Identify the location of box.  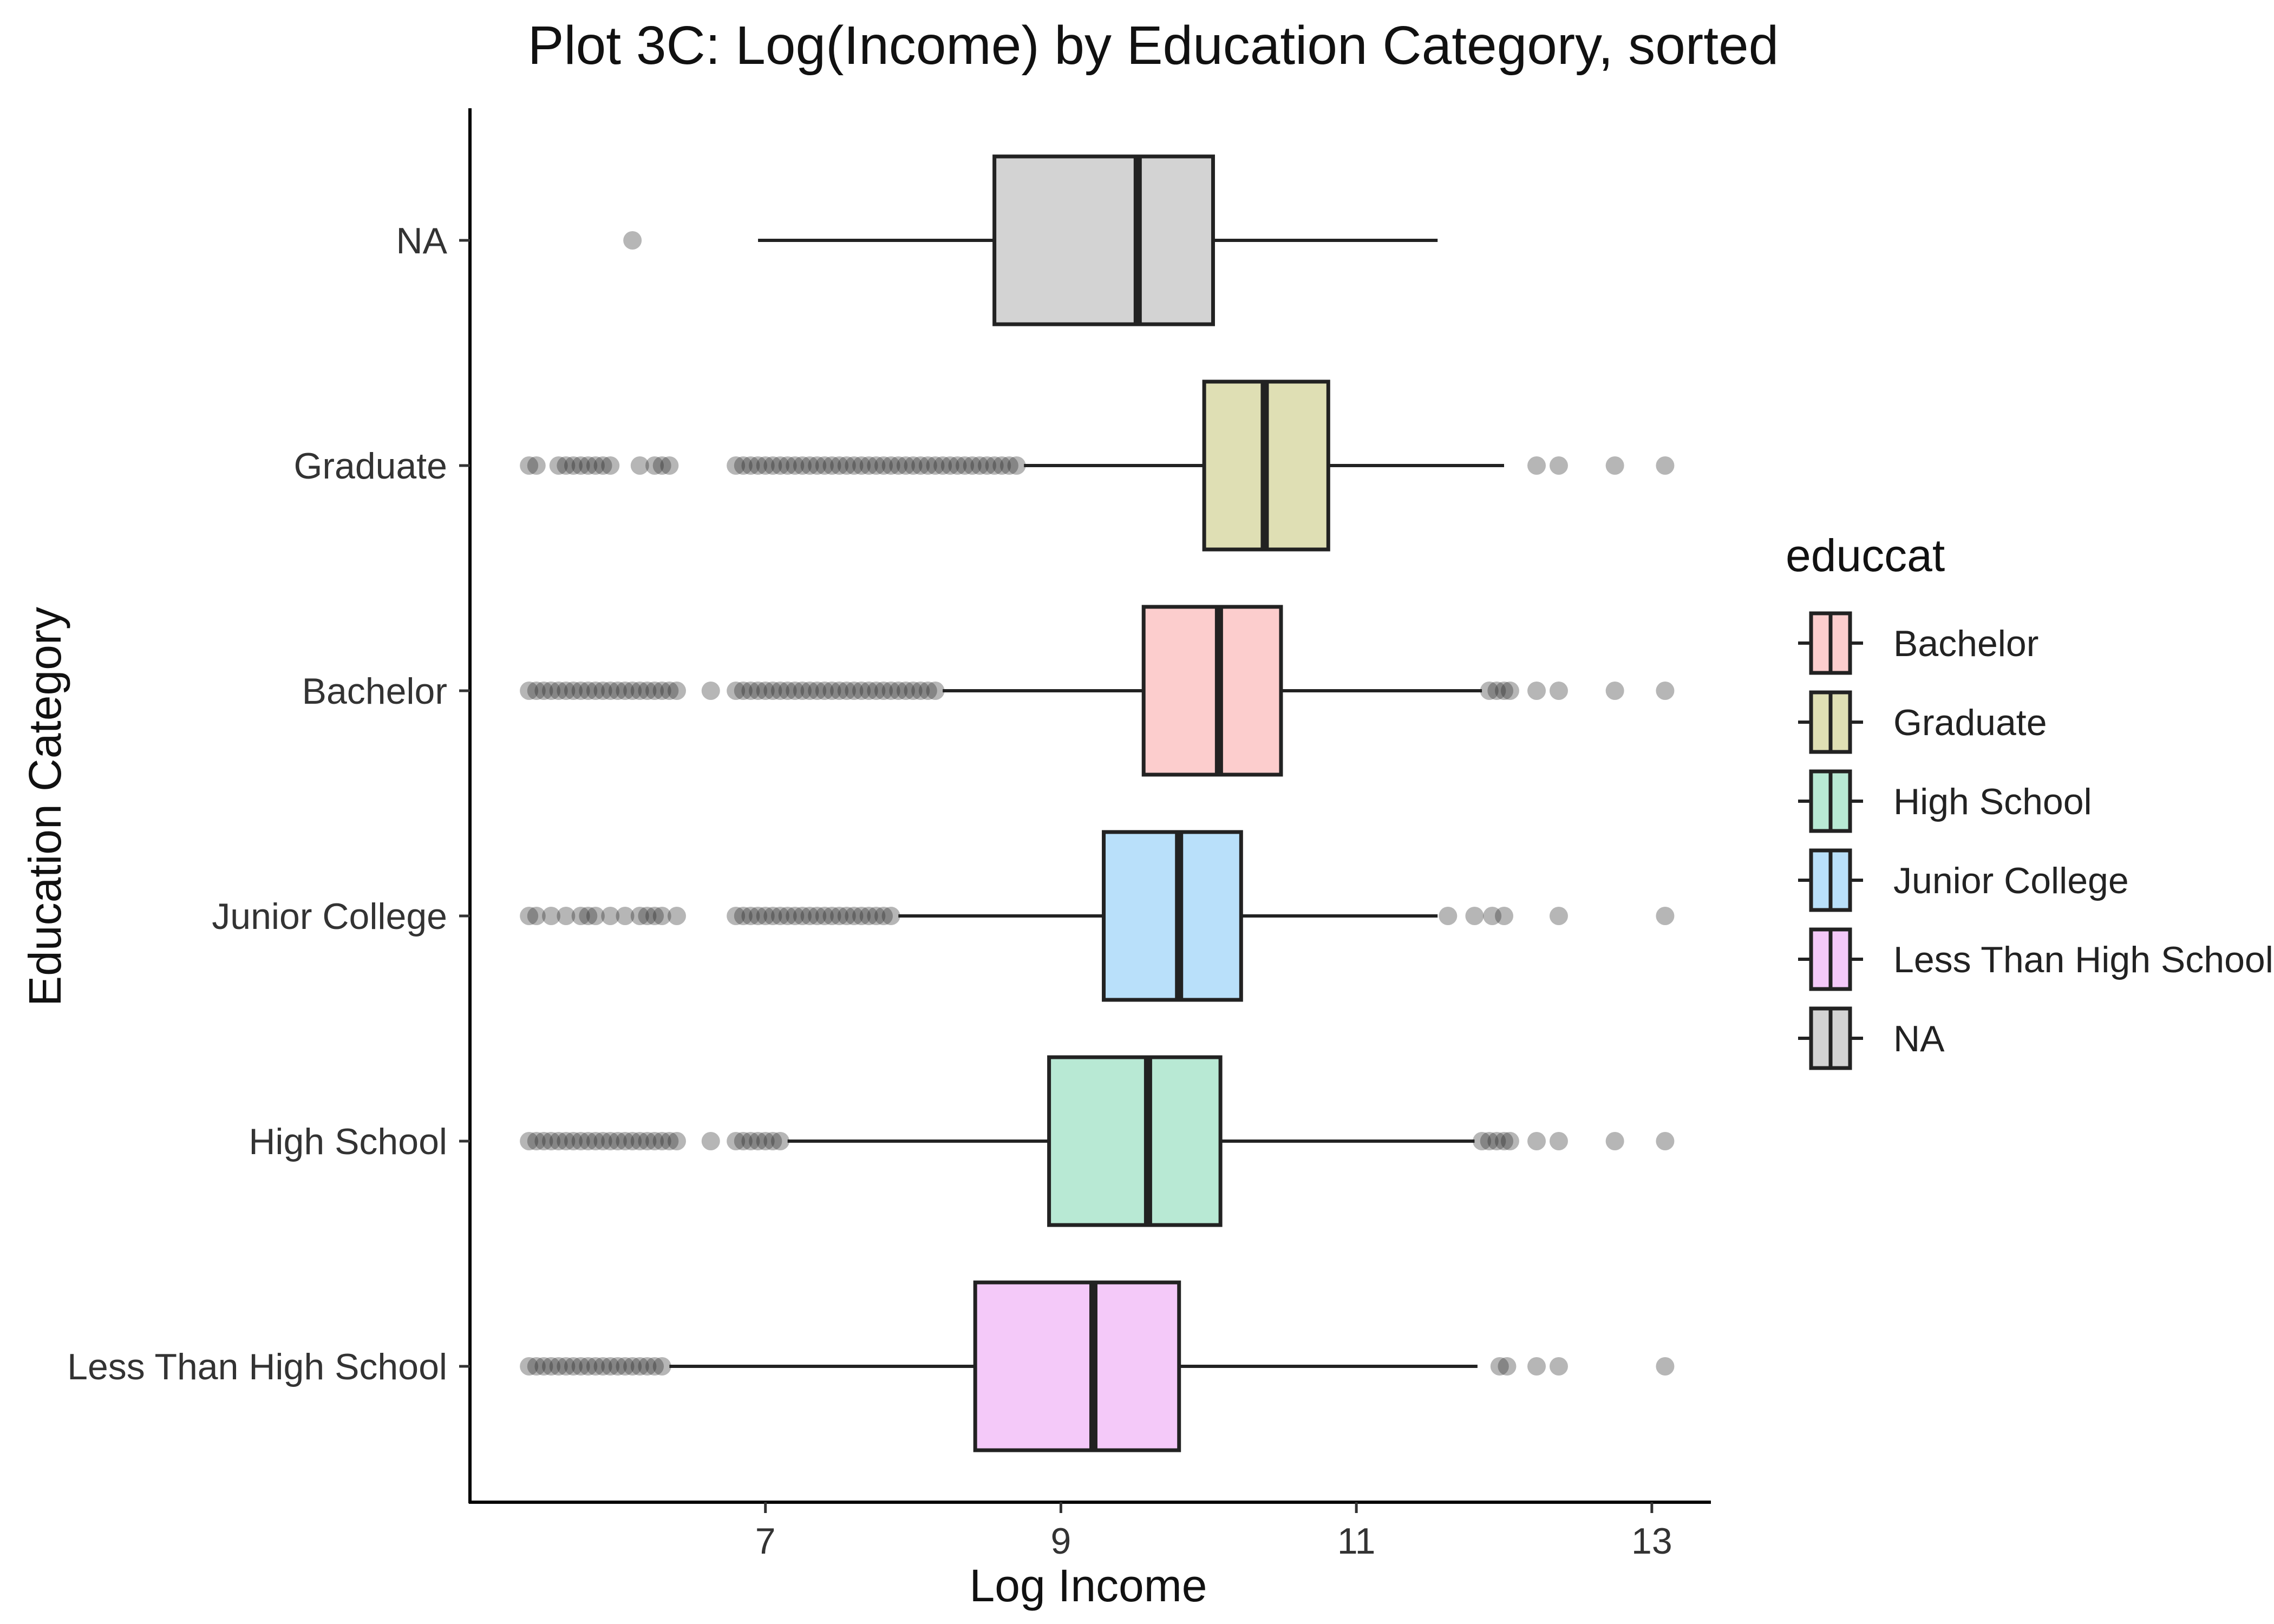
(1104, 240).